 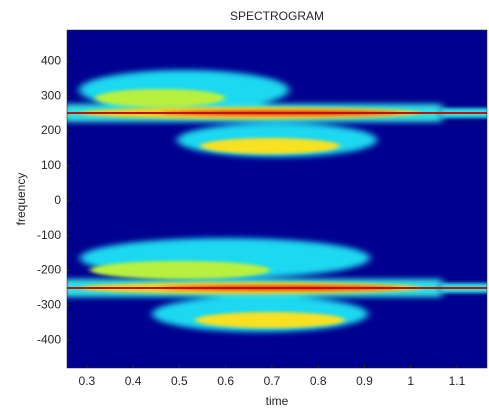 What do you see at coordinates (51, 165) in the screenshot?
I see `y-tick-label: 100` at bounding box center [51, 165].